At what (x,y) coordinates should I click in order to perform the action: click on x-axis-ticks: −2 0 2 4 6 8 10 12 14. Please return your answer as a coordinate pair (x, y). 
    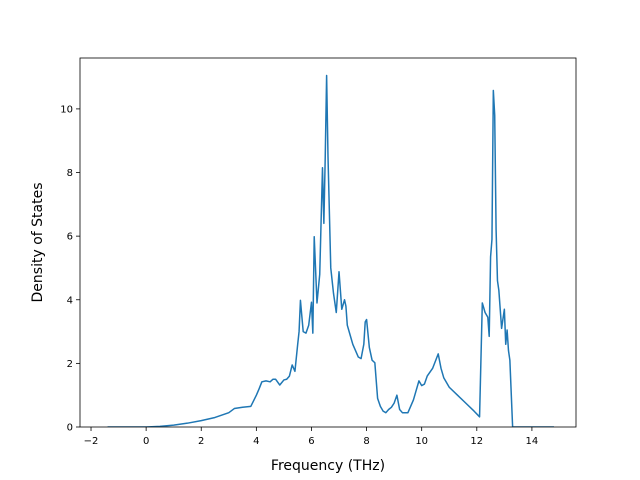
    Looking at the image, I should click on (311, 437).